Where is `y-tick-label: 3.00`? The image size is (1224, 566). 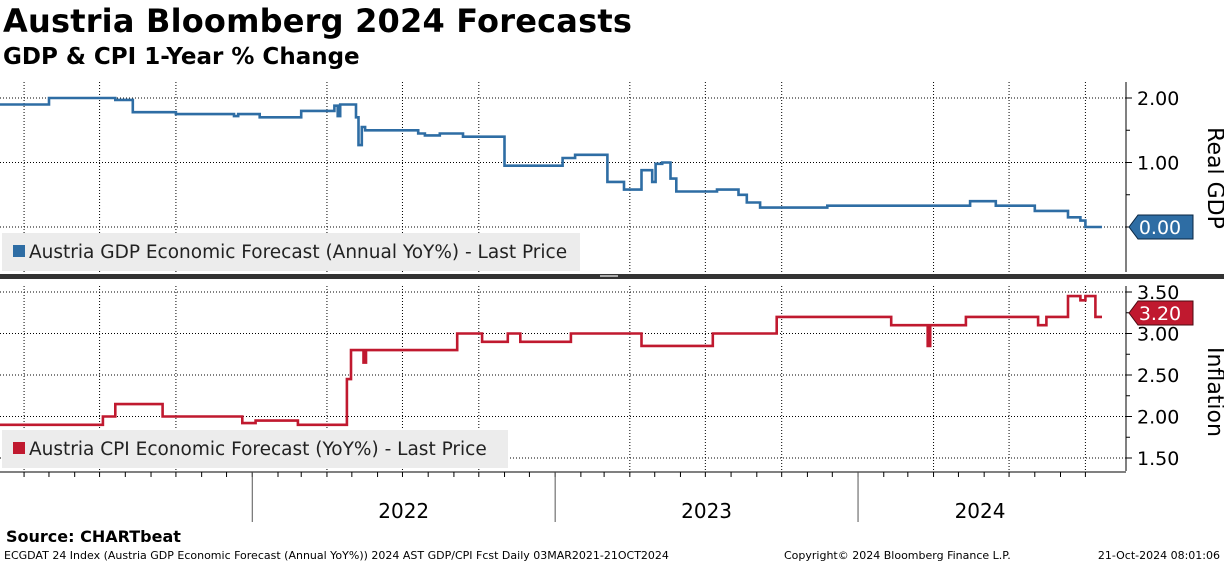 y-tick-label: 3.00 is located at coordinates (1158, 335).